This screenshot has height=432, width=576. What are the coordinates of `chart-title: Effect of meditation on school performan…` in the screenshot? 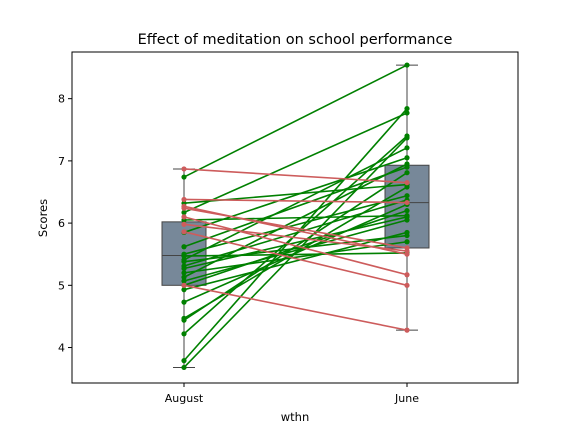 It's located at (295, 40).